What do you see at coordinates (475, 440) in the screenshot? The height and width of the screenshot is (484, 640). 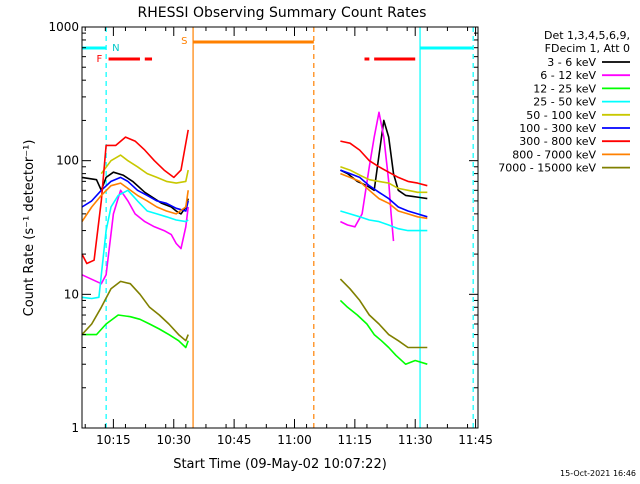 I see `x-tick-label-6: 11:45` at bounding box center [475, 440].